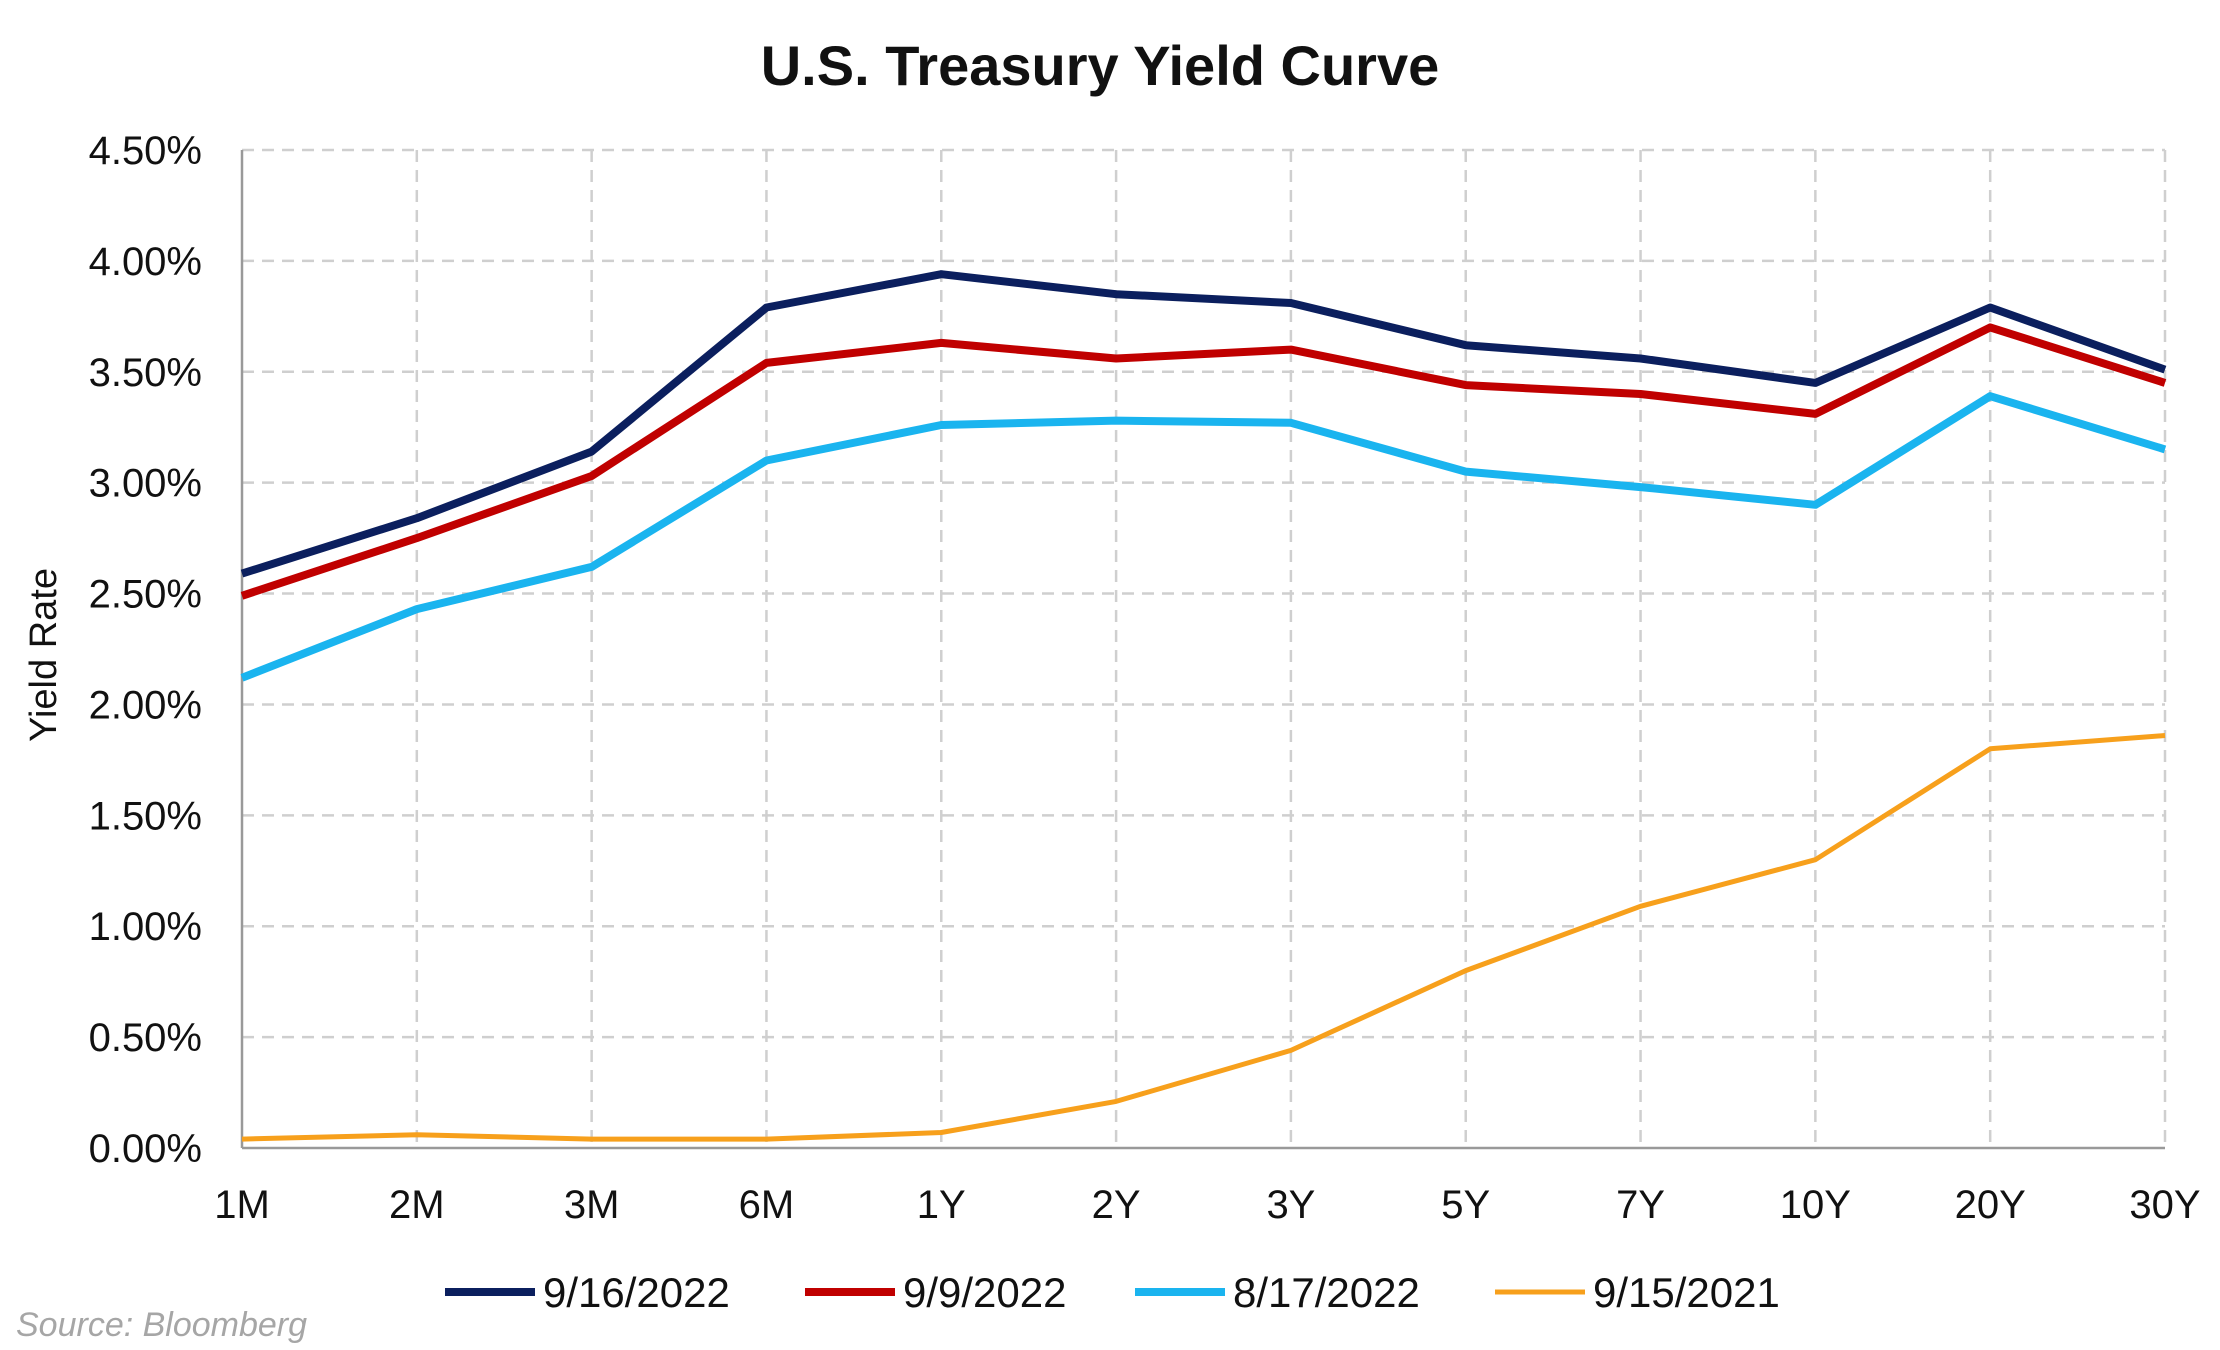  What do you see at coordinates (145, 1149) in the screenshot?
I see `y-tick-label: 0.00%` at bounding box center [145, 1149].